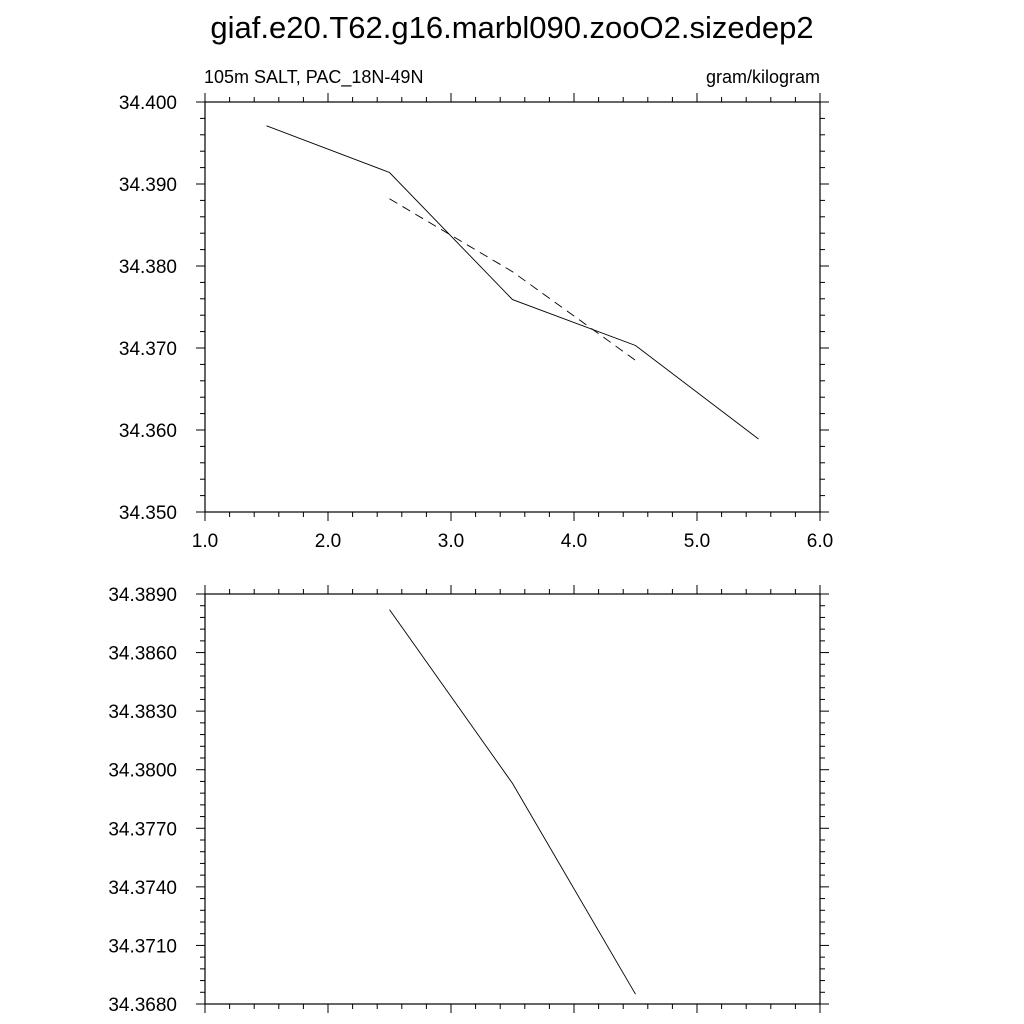  Describe the element at coordinates (142, 829) in the screenshot. I see `y-tick-label: 34.3770` at that location.